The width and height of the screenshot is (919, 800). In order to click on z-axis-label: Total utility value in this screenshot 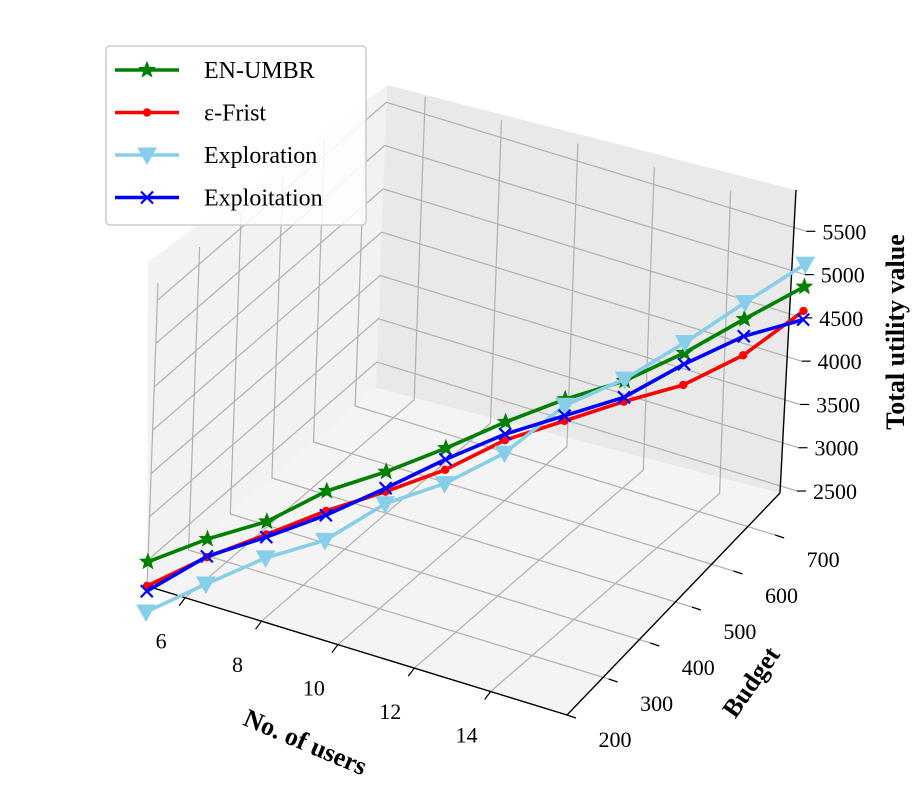, I will do `click(895, 332)`.